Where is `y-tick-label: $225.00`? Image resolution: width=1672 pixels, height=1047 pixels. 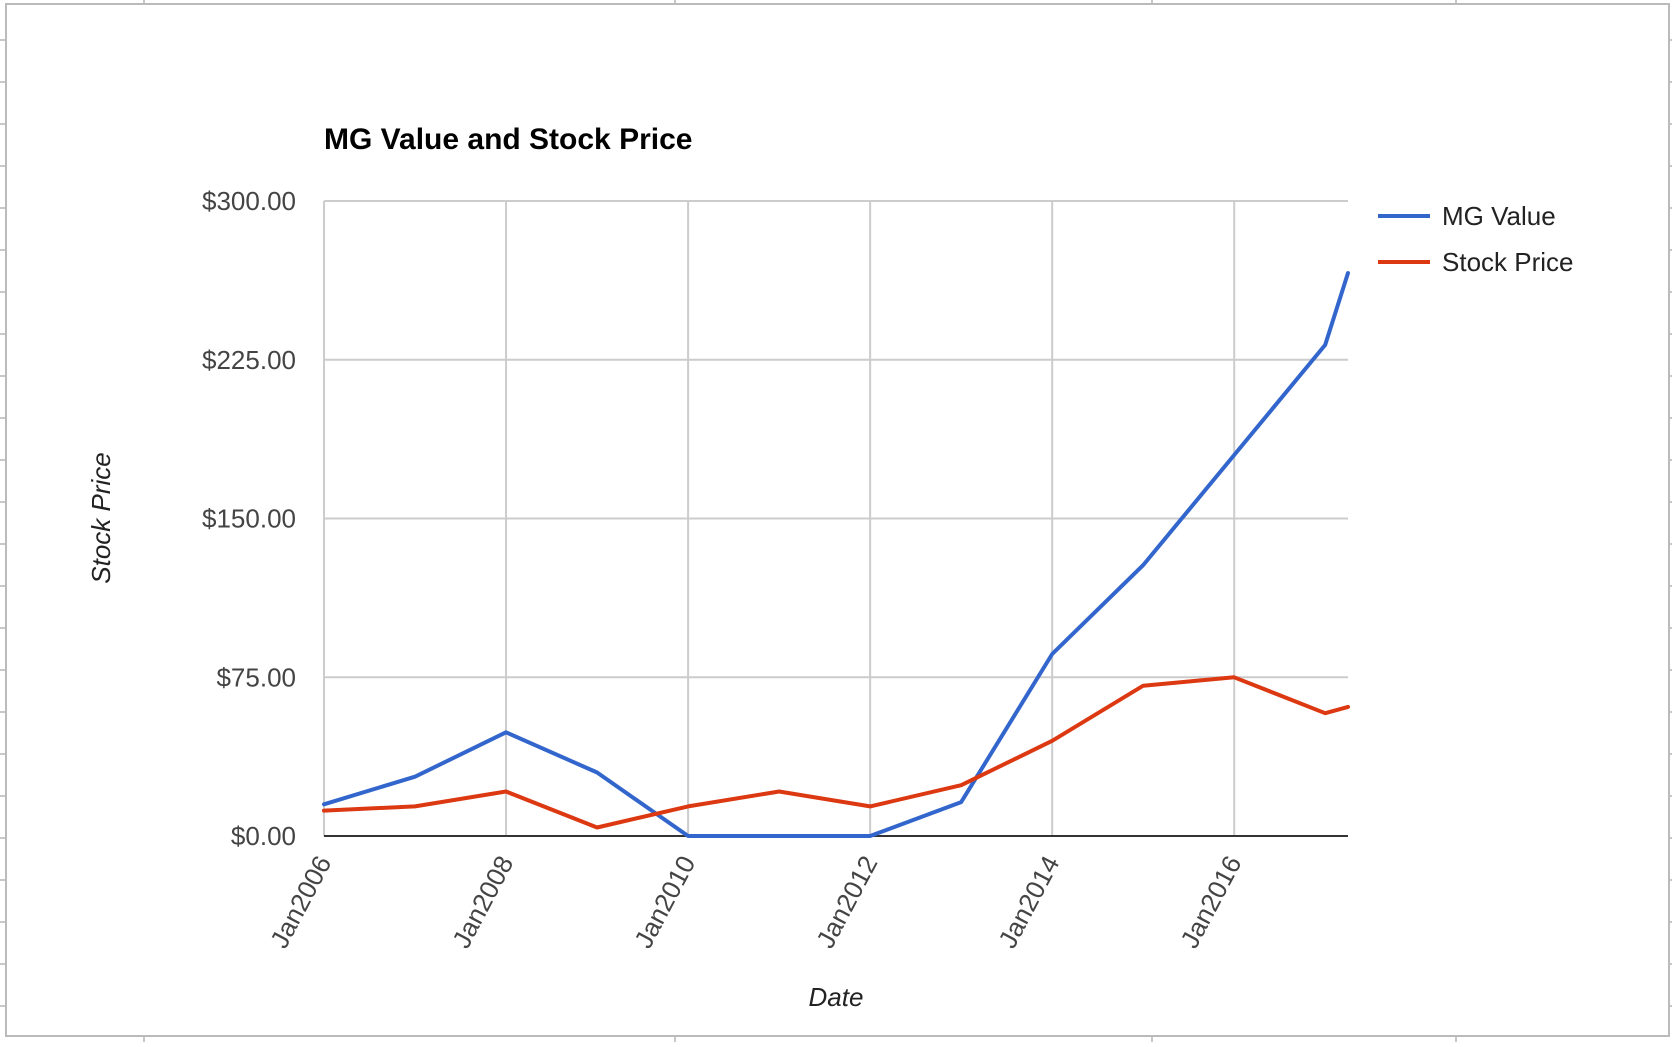
y-tick-label: $225.00 is located at coordinates (249, 360).